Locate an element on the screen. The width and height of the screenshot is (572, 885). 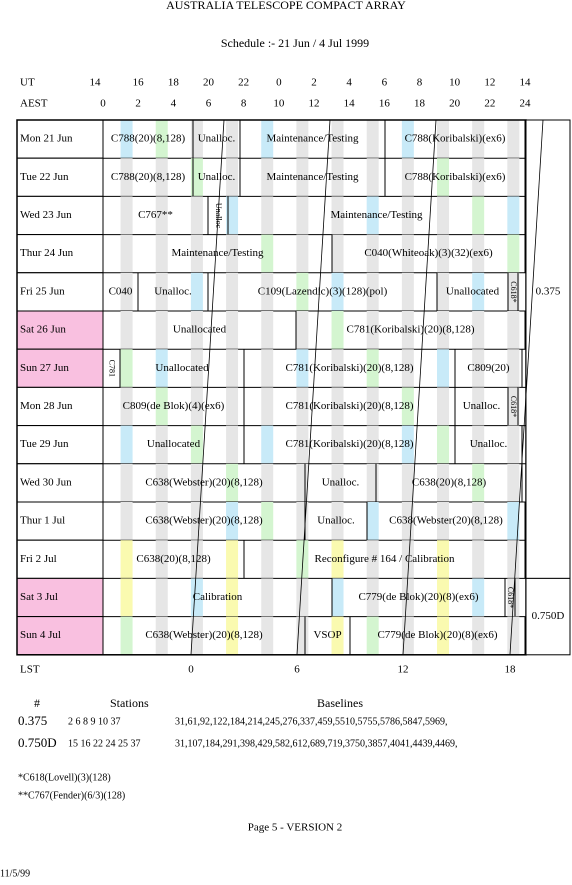
day-label: Mon 21 Jun is located at coordinates (46, 139).